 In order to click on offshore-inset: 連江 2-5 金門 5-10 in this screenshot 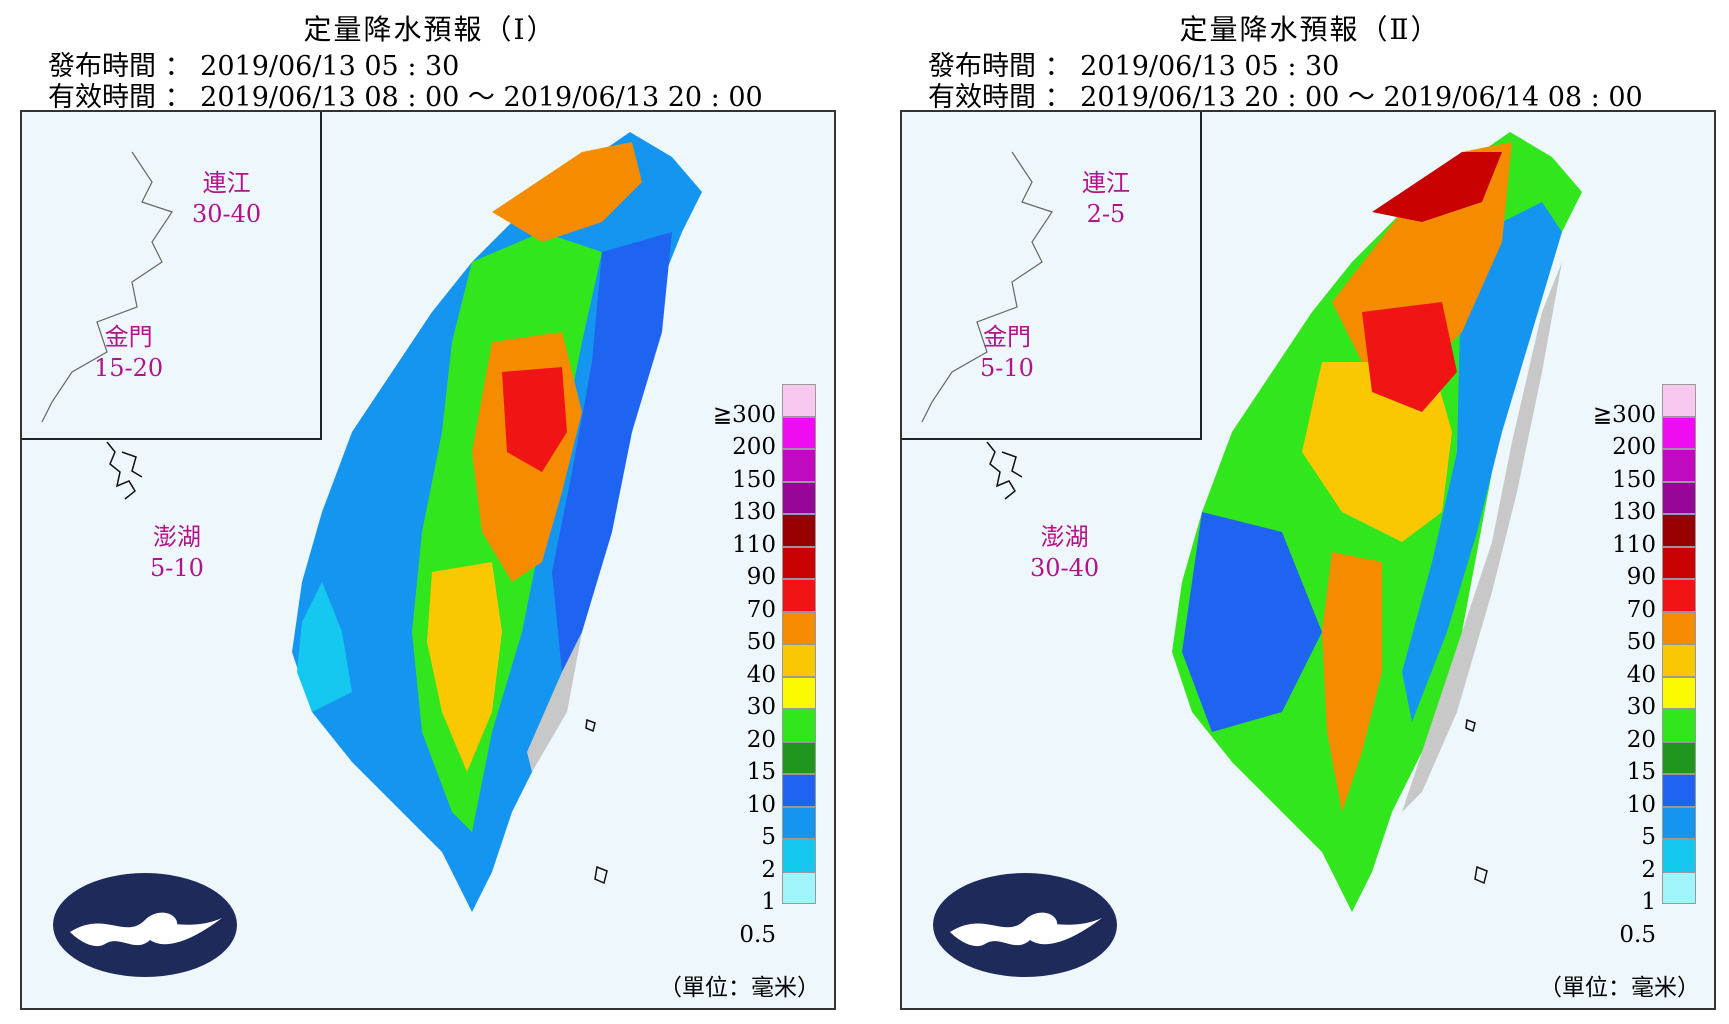, I will do `click(1052, 276)`.